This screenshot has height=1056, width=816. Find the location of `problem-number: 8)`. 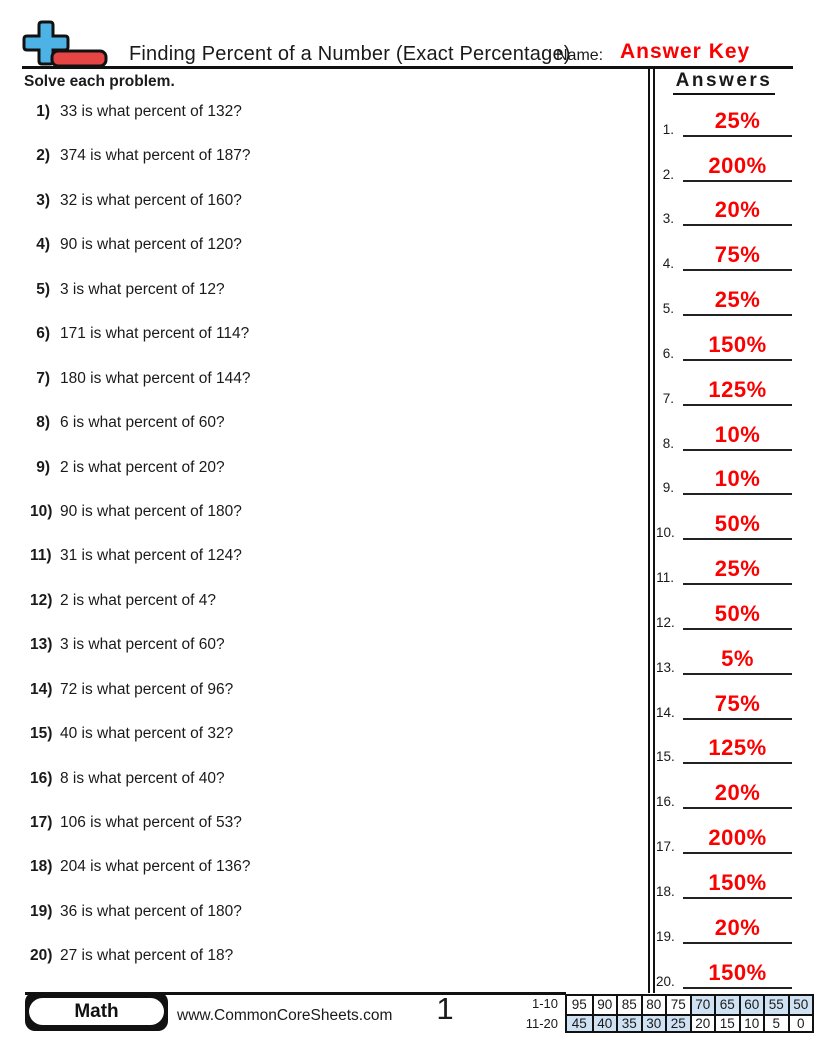

problem-number: 8) is located at coordinates (43, 423).